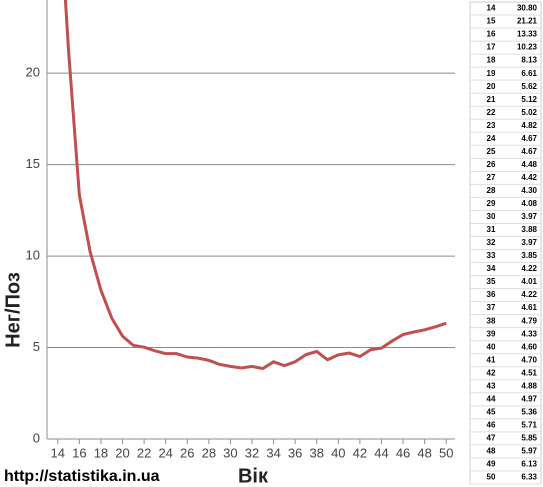  What do you see at coordinates (33, 255) in the screenshot?
I see `y-tick-label: 10` at bounding box center [33, 255].